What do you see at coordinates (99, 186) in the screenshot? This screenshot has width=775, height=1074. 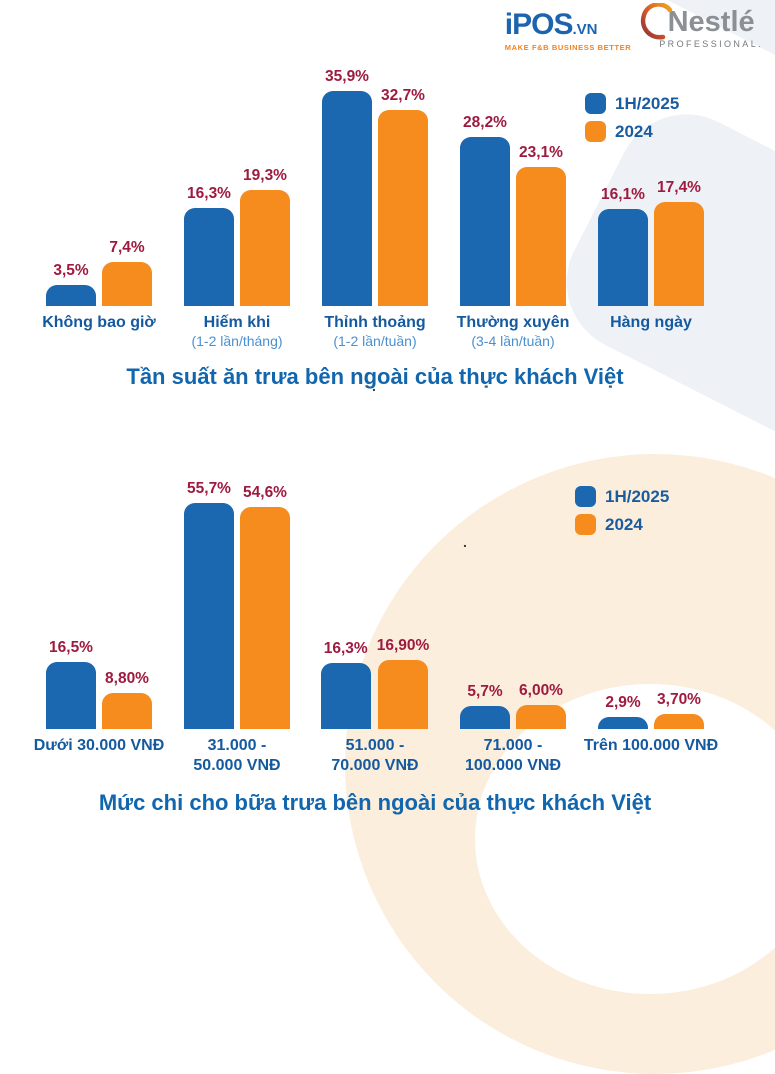 I see `bar-pair: 3,5% 7,4%` at bounding box center [99, 186].